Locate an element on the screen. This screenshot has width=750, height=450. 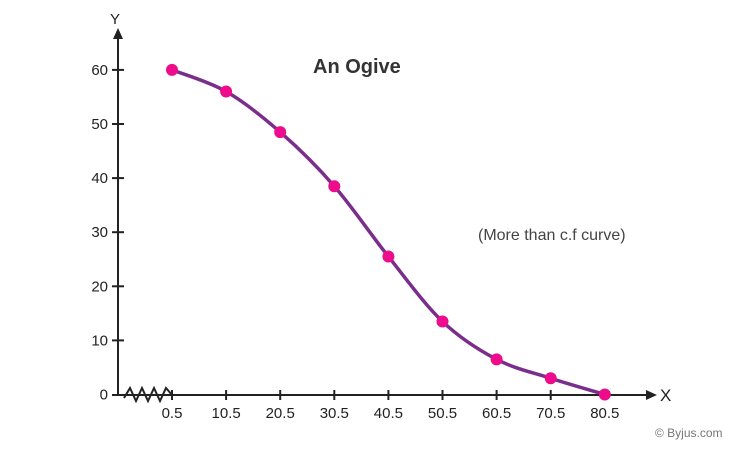
x-tick-label: 80.5 is located at coordinates (604, 413).